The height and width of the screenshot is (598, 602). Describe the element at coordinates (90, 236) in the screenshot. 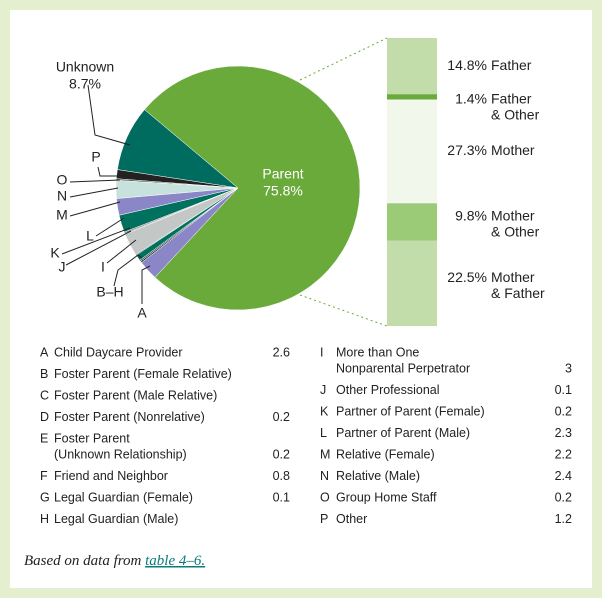

I see `callout-label: L` at that location.